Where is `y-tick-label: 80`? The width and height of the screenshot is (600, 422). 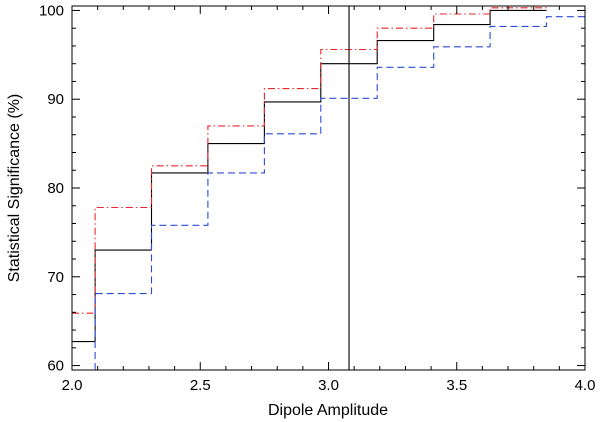
y-tick-label: 80 is located at coordinates (55, 188).